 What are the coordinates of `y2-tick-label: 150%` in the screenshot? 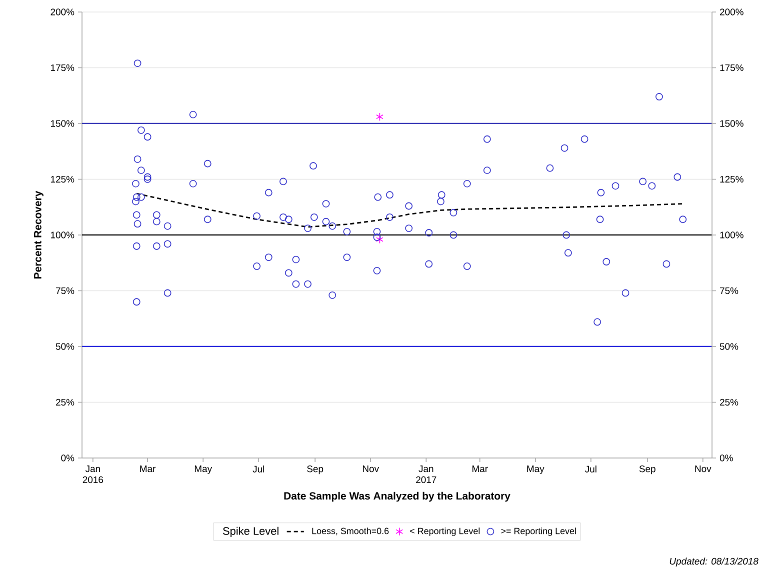 It's located at (732, 123).